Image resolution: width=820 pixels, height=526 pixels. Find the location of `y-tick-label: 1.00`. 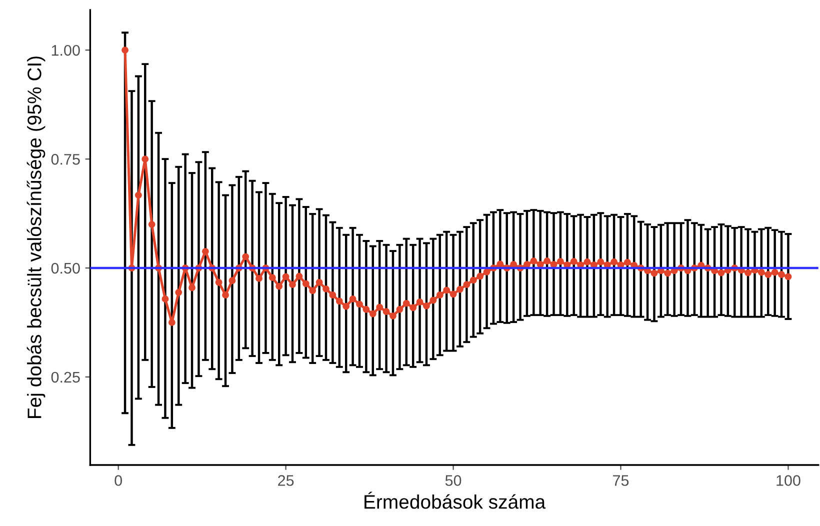

y-tick-label: 1.00 is located at coordinates (66, 50).